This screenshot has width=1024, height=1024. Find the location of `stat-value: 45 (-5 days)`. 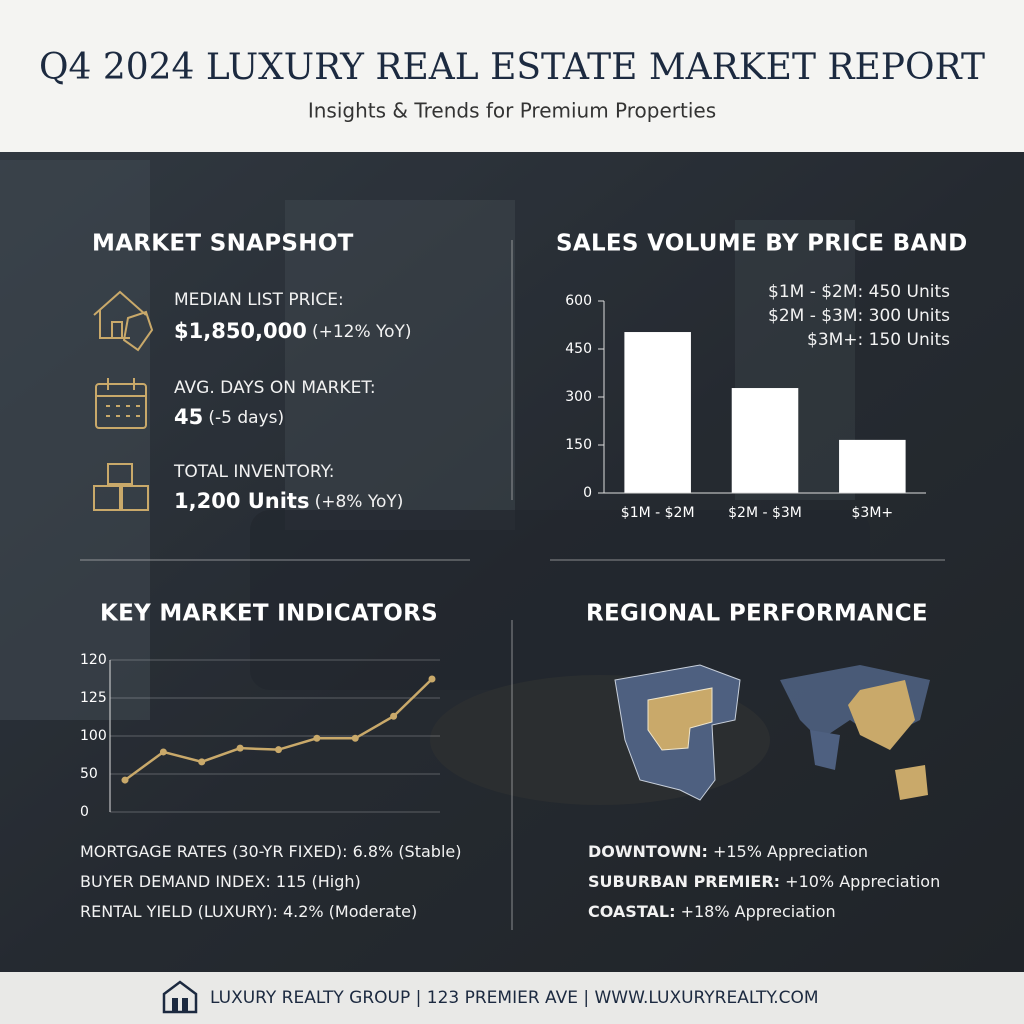

stat-value: 45 (-5 days) is located at coordinates (229, 417).